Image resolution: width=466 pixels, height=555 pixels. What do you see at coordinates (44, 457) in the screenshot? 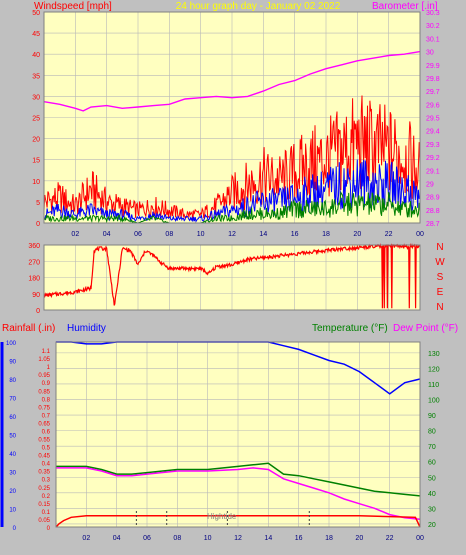
I see `rainfall-tick-label: 0.45` at bounding box center [44, 457].